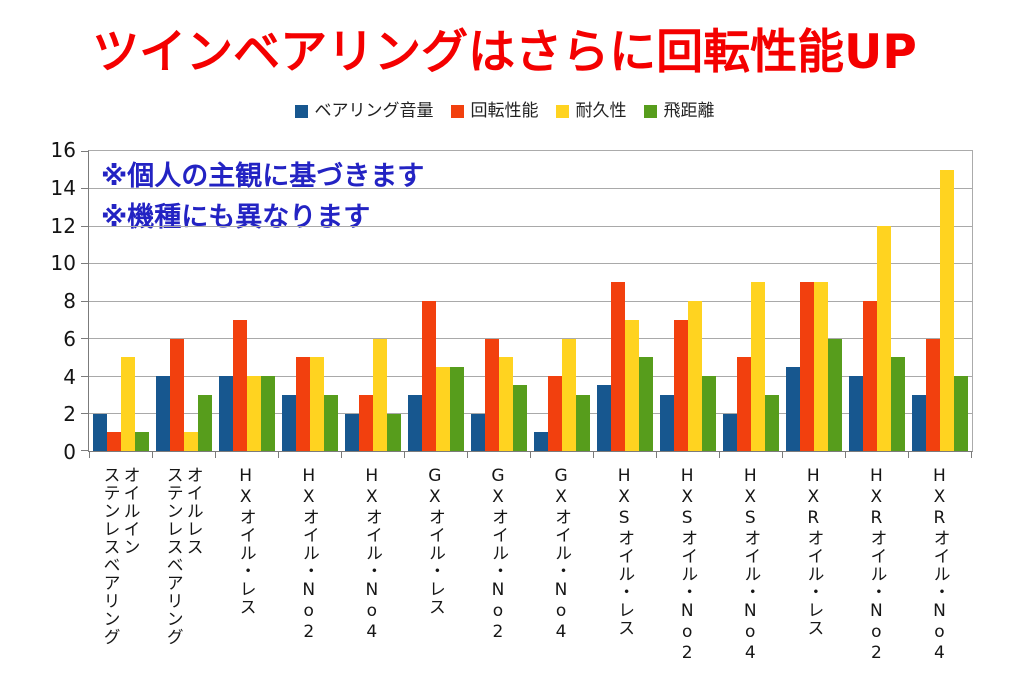 The image size is (1009, 700). What do you see at coordinates (69, 376) in the screenshot?
I see `y-axis-label: 4` at bounding box center [69, 376].